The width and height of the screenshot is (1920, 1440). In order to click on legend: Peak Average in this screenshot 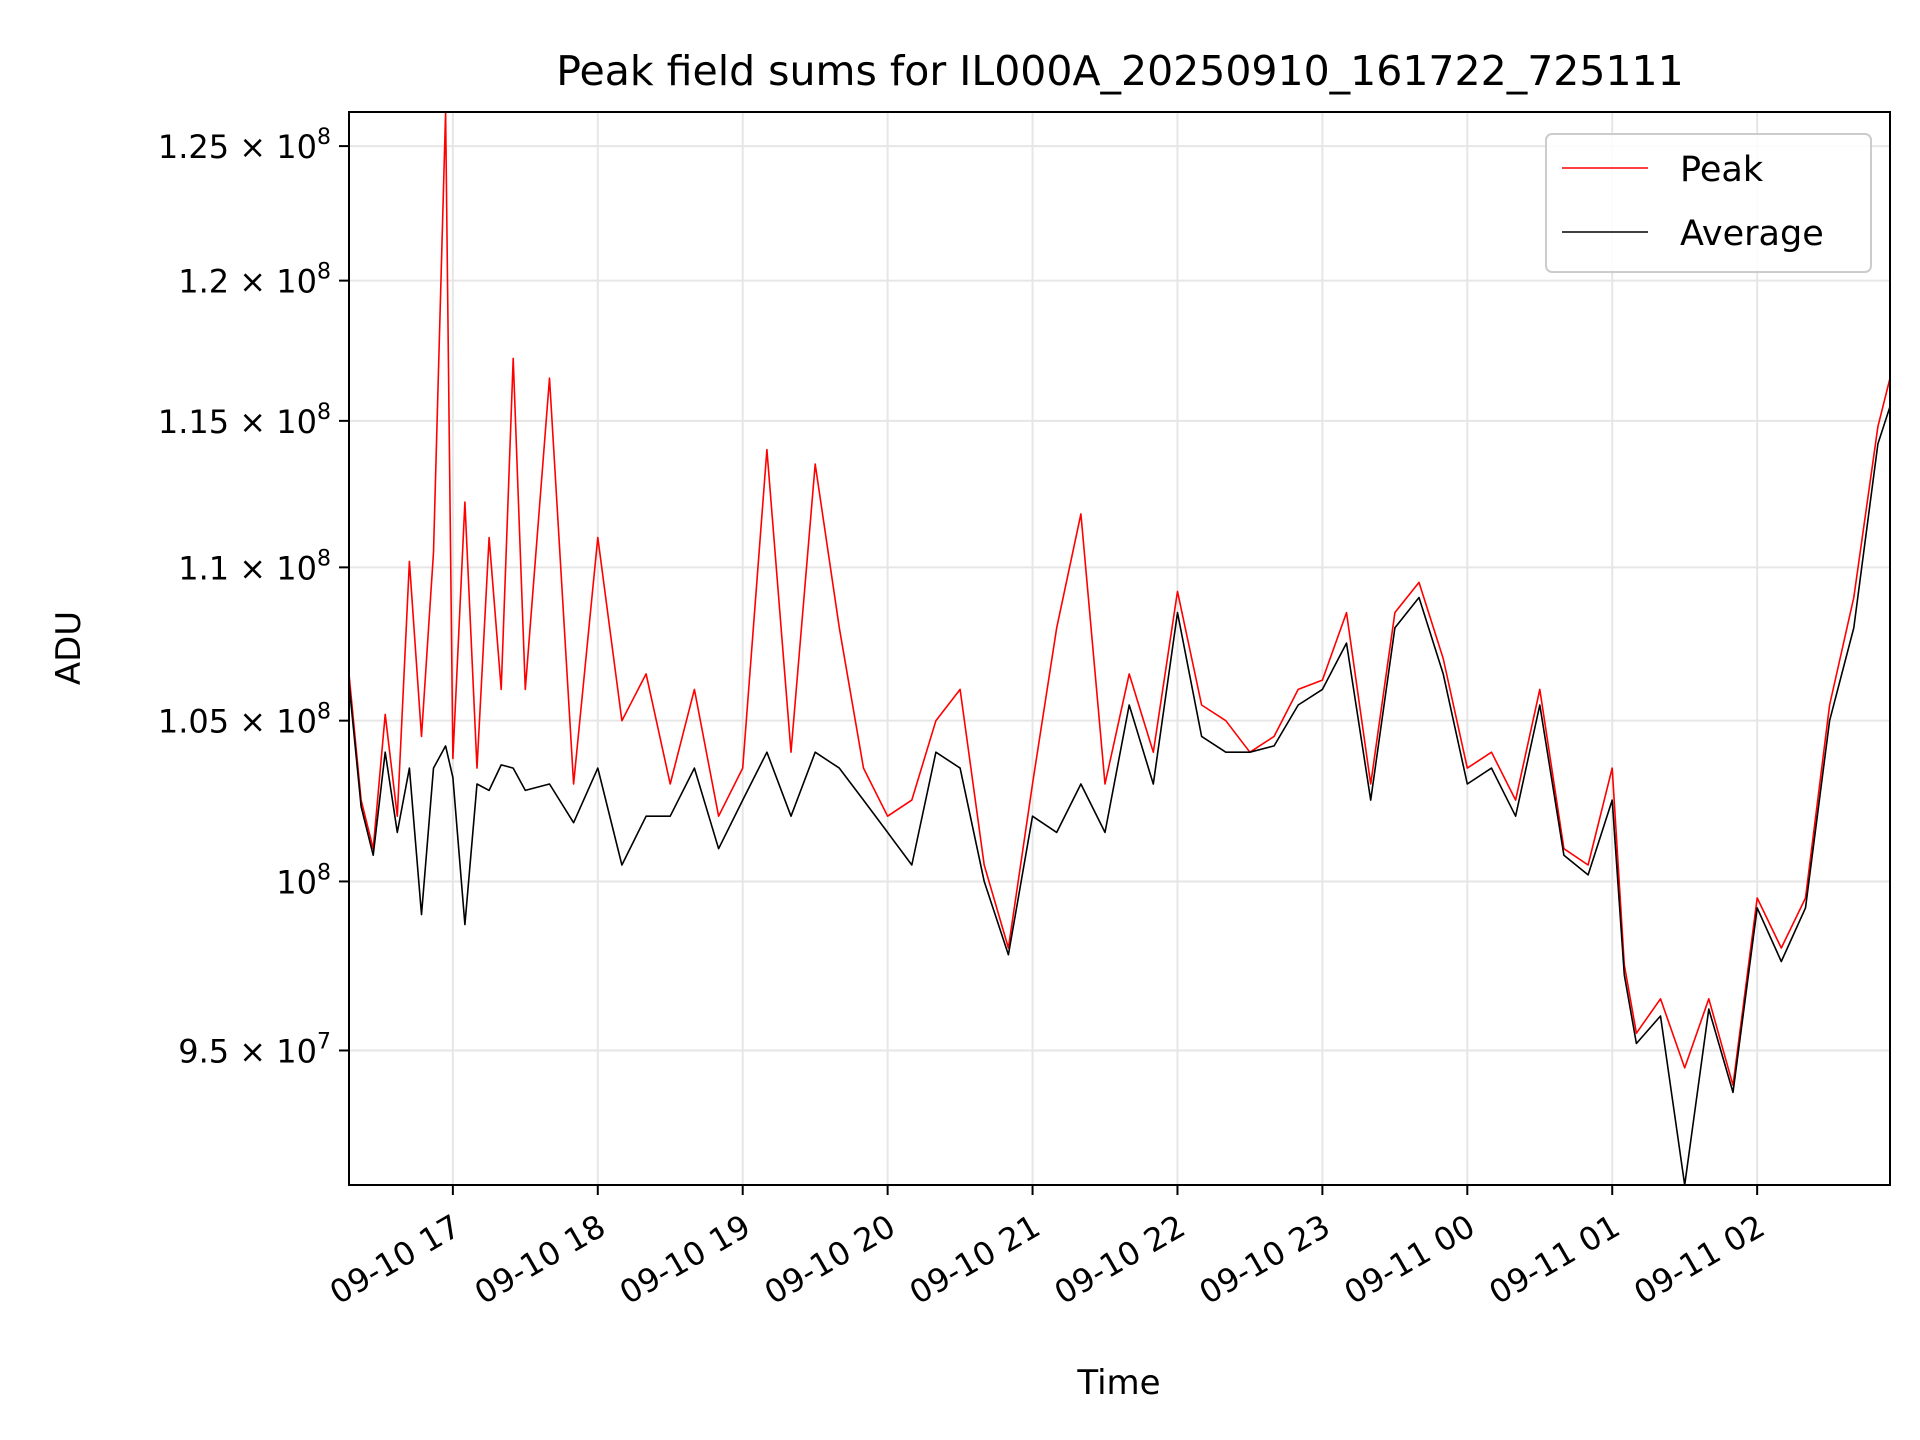, I will do `click(1708, 203)`.